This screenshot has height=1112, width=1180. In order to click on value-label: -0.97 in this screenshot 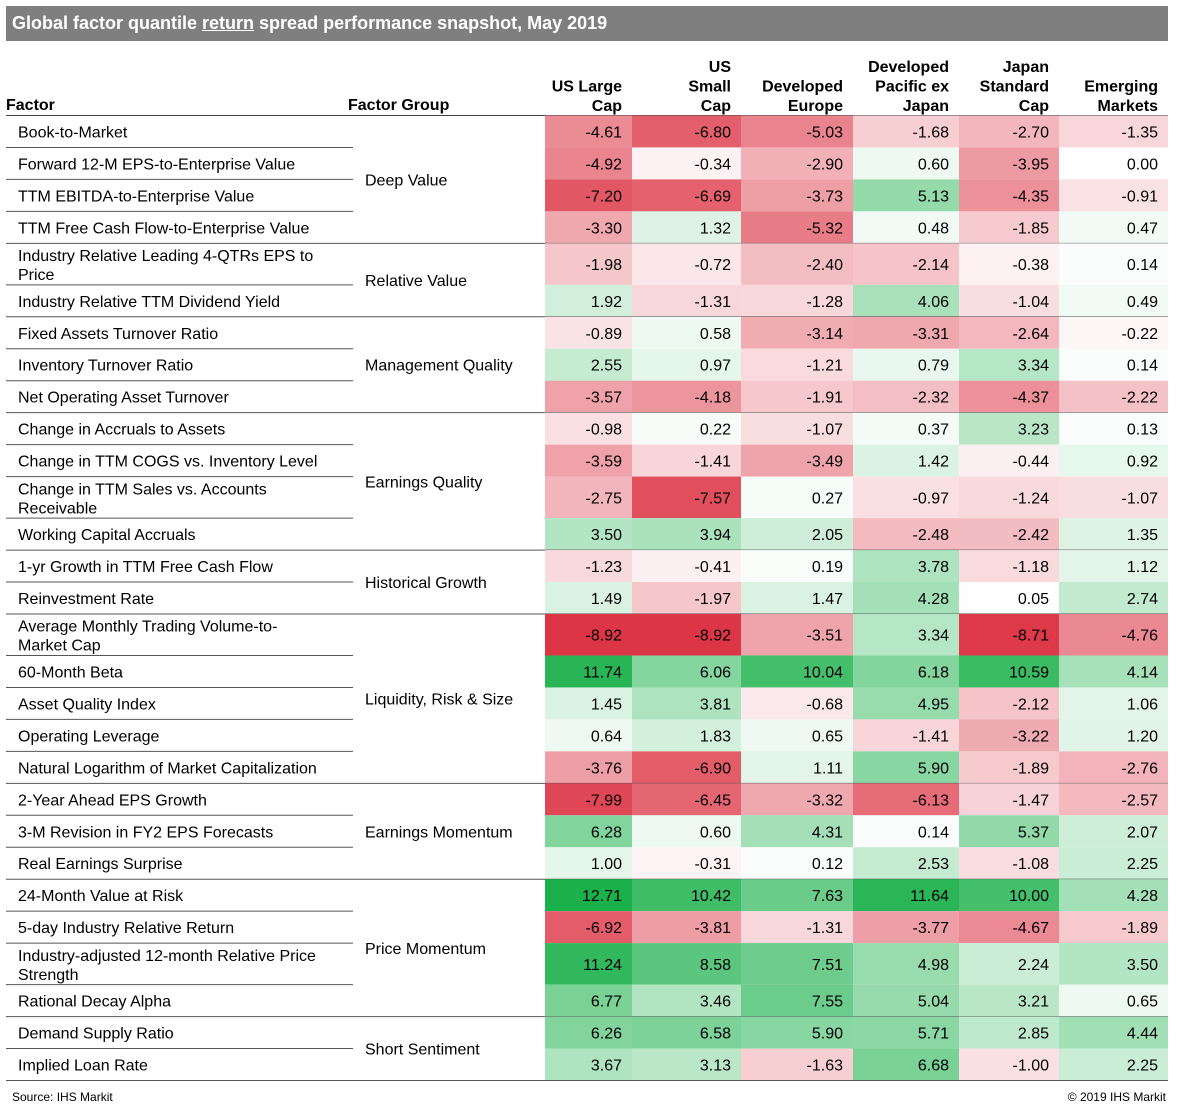, I will do `click(931, 498)`.